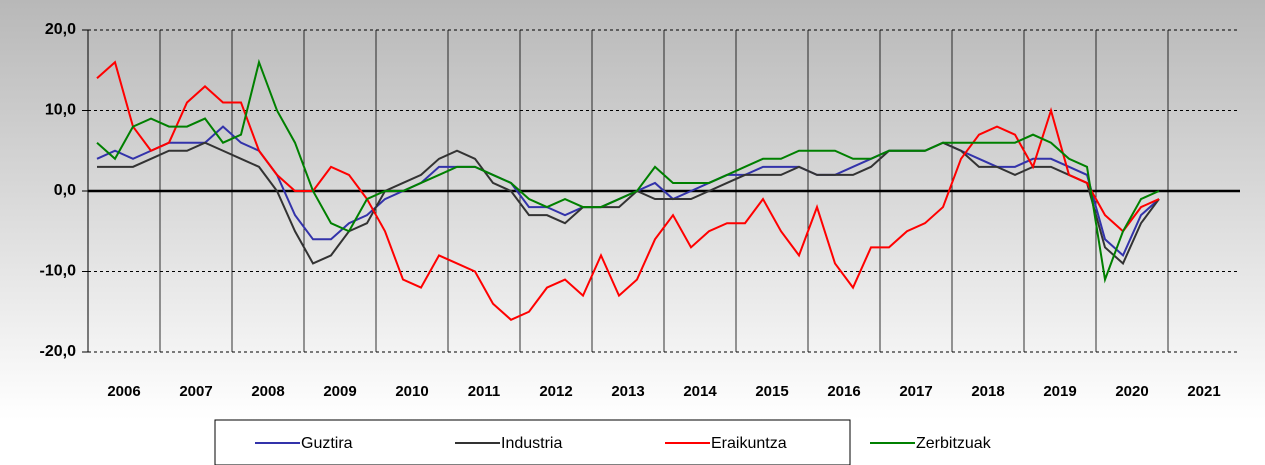 This screenshot has height=465, width=1265. What do you see at coordinates (555, 391) in the screenshot?
I see `x-tick-label: 2012` at bounding box center [555, 391].